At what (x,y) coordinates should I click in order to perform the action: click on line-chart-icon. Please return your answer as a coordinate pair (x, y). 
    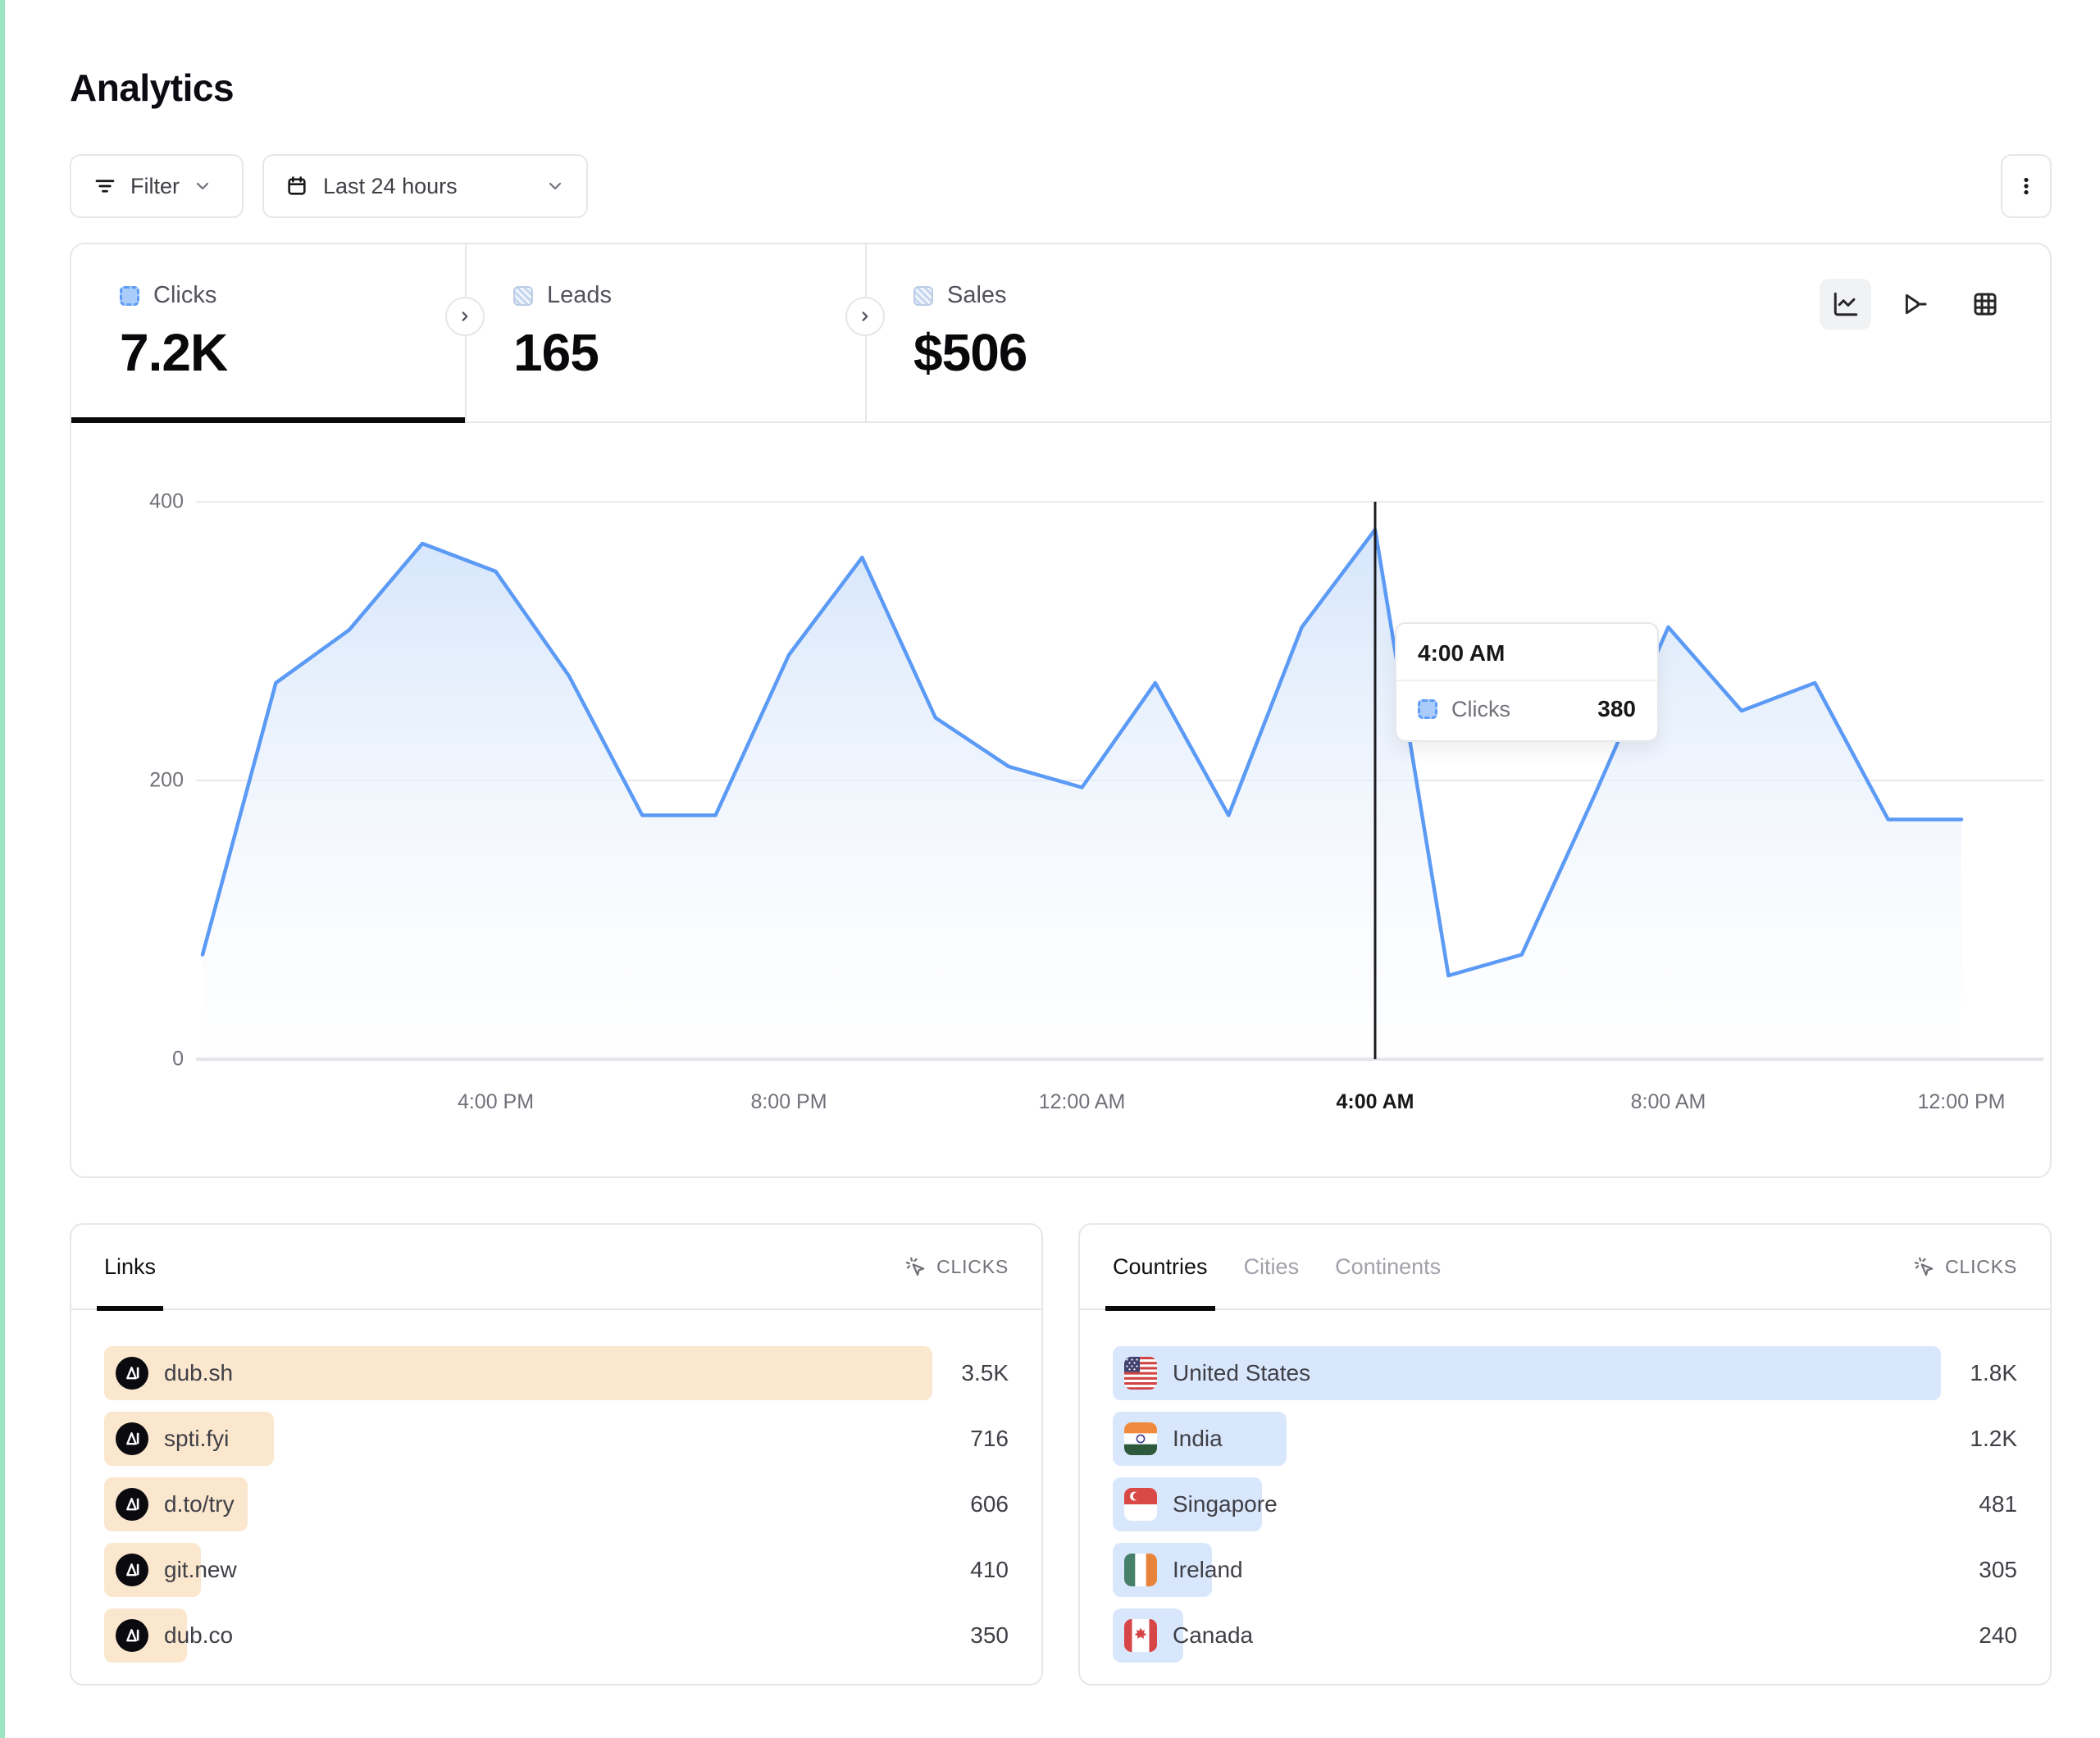
    Looking at the image, I should click on (1845, 304).